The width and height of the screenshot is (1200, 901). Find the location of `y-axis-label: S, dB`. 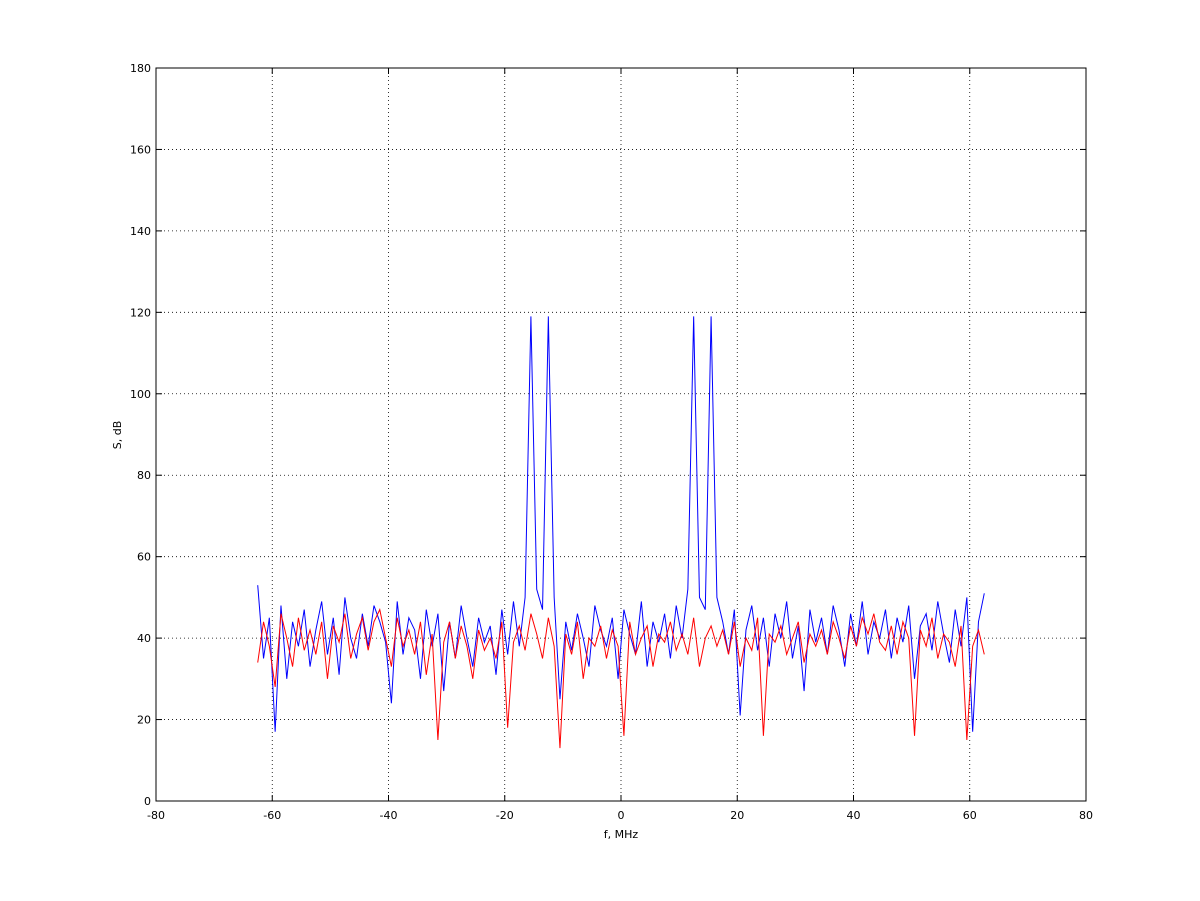

y-axis-label: S, dB is located at coordinates (117, 435).